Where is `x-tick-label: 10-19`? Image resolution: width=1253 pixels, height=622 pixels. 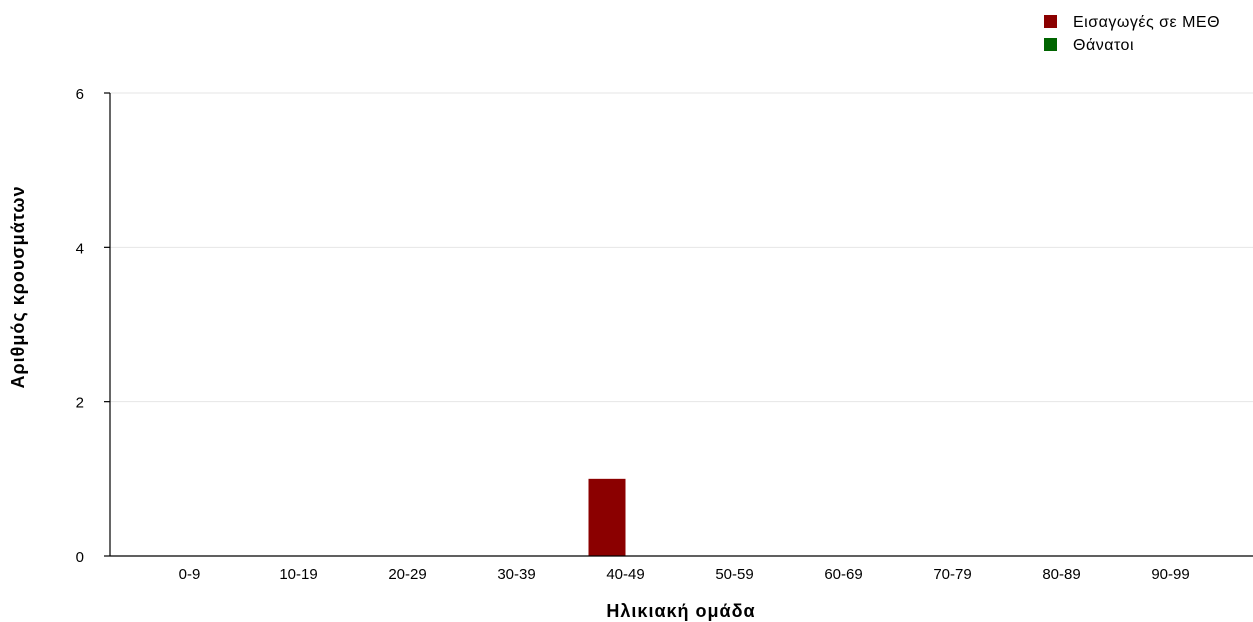 x-tick-label: 10-19 is located at coordinates (298, 574).